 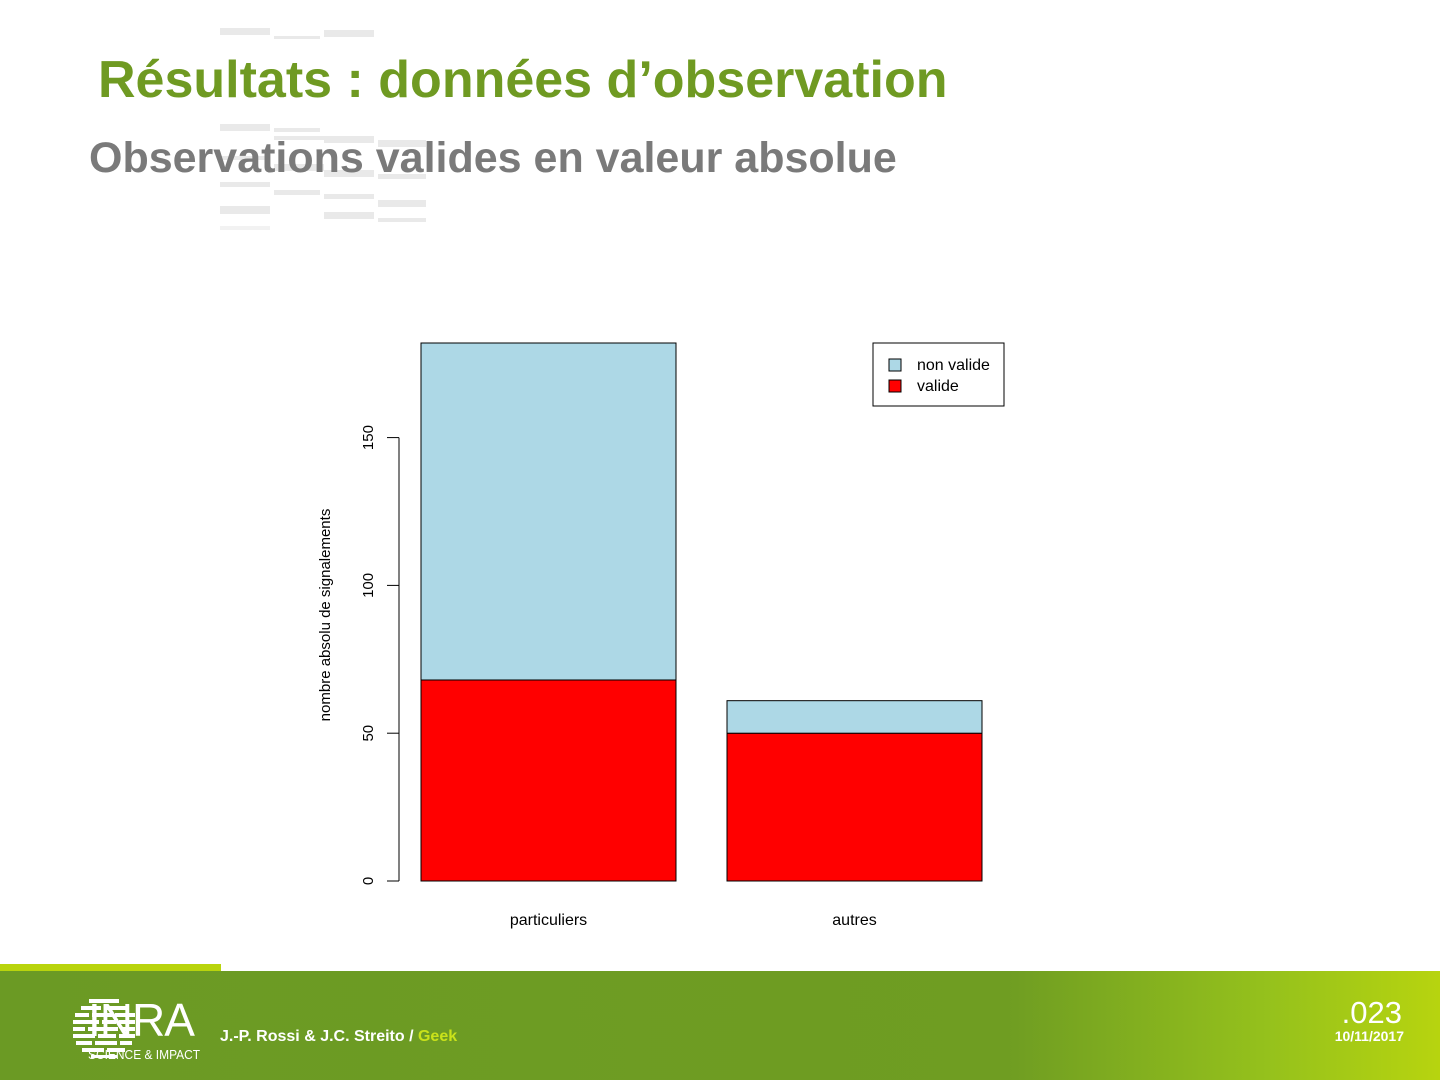 I want to click on page-number: .023, so click(x=1371, y=1012).